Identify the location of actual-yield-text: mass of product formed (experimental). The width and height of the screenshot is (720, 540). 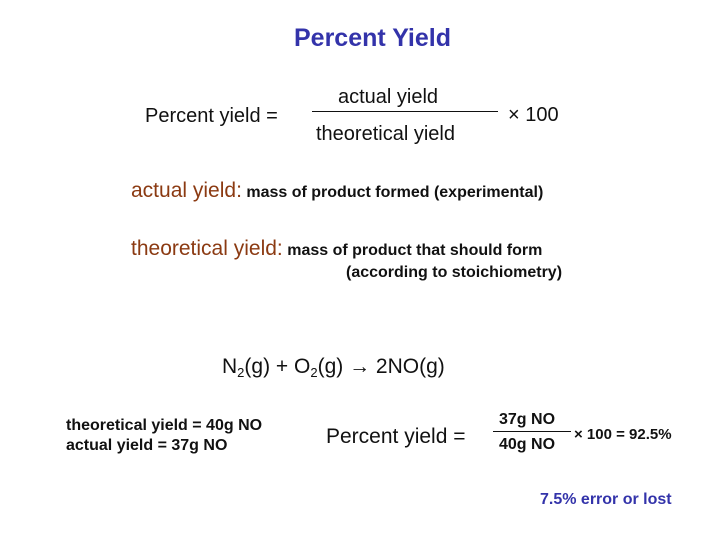
(395, 192).